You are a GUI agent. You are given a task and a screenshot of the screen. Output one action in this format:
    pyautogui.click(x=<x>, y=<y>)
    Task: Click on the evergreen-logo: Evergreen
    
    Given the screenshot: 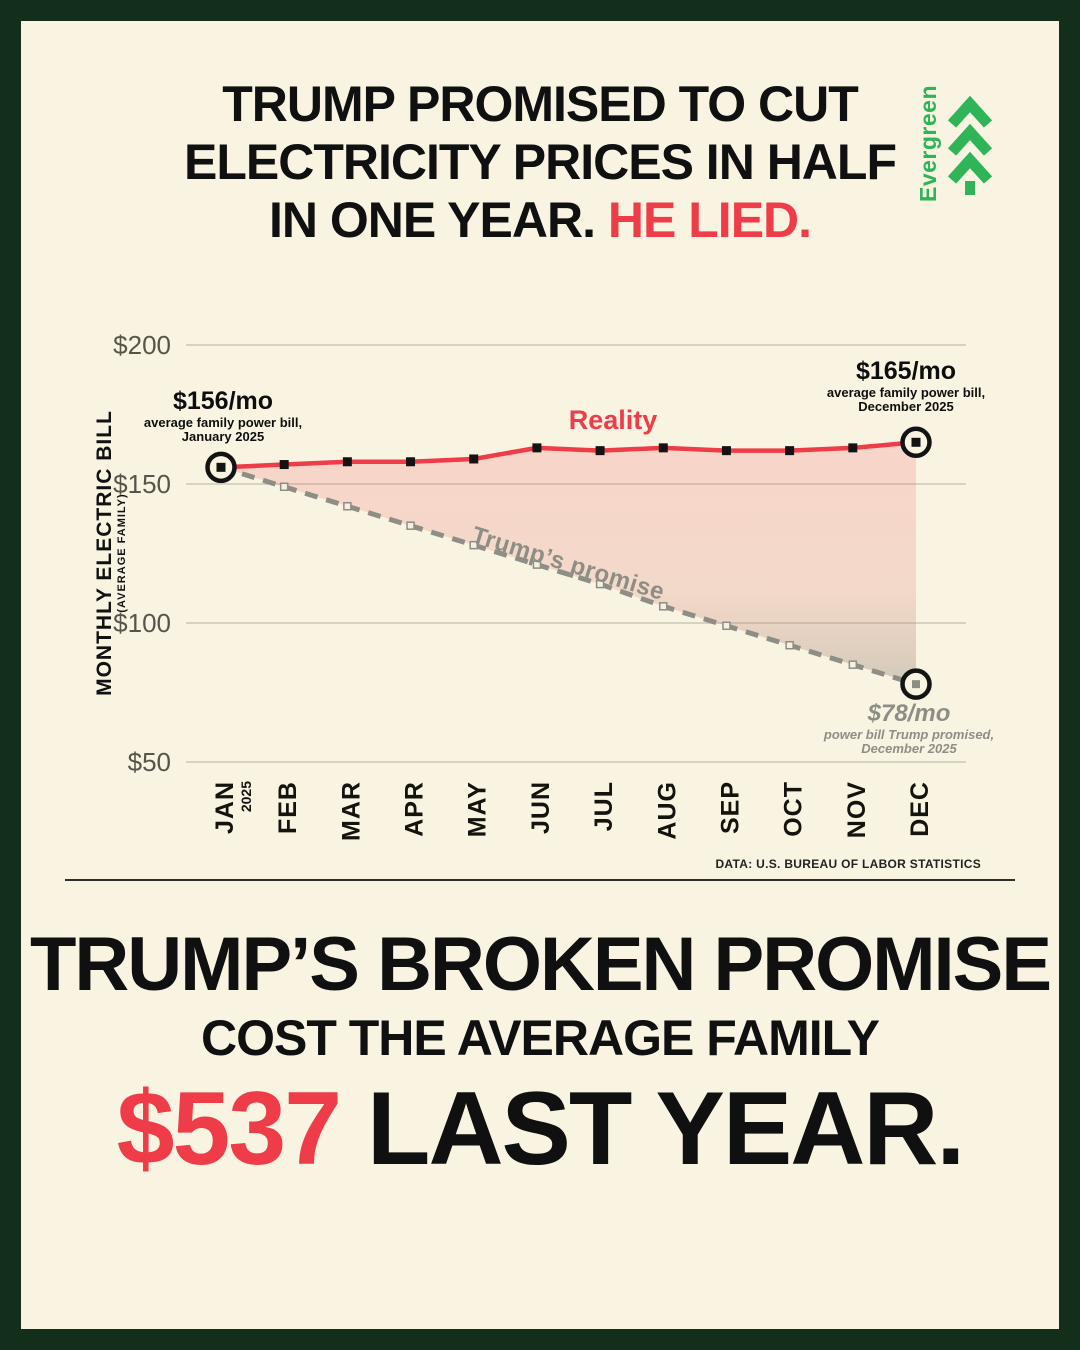 What is the action you would take?
    pyautogui.click(x=954, y=143)
    